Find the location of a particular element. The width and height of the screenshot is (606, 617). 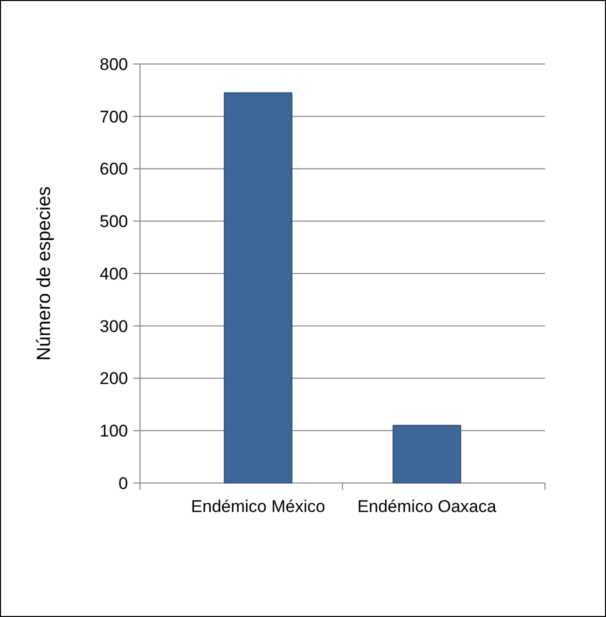

y-tick-label: 700 is located at coordinates (114, 116).